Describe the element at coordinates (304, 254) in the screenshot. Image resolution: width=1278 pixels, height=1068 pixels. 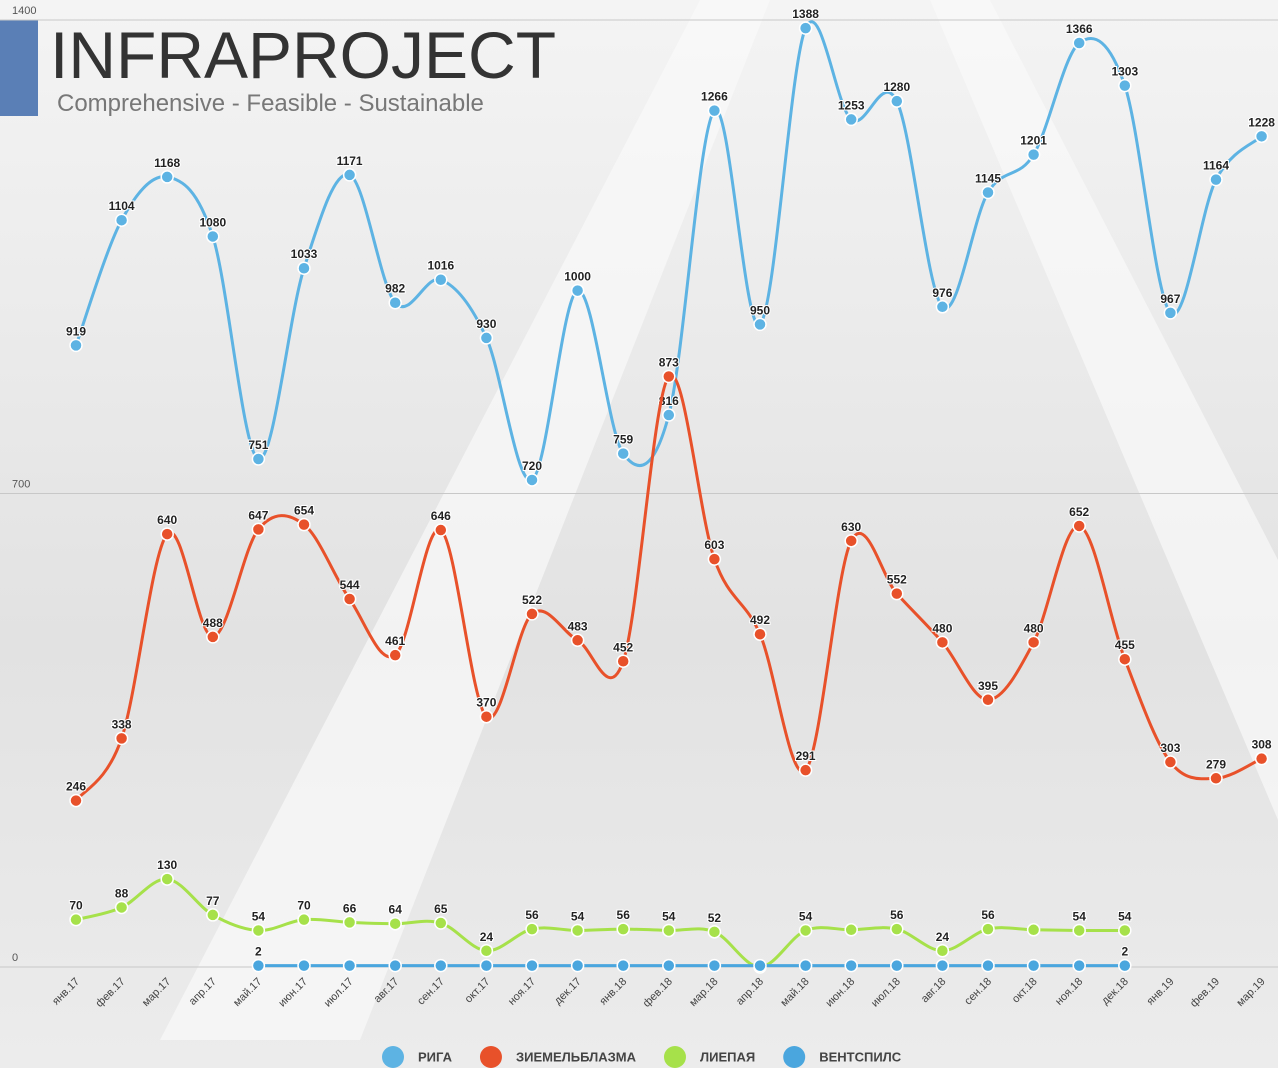
I see `value-label: 1033` at that location.